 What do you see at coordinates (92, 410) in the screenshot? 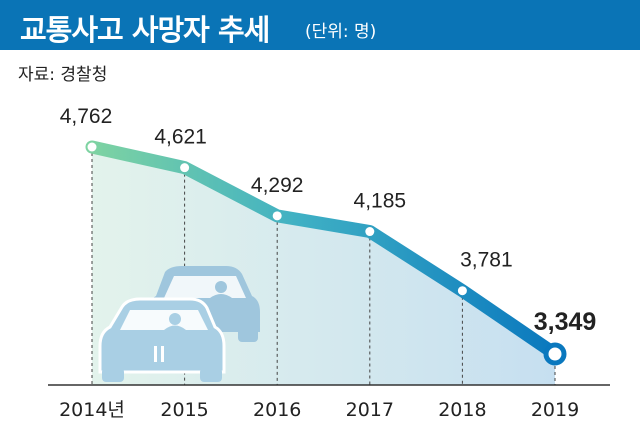
I see `x-tick-label: 2014년` at bounding box center [92, 410].